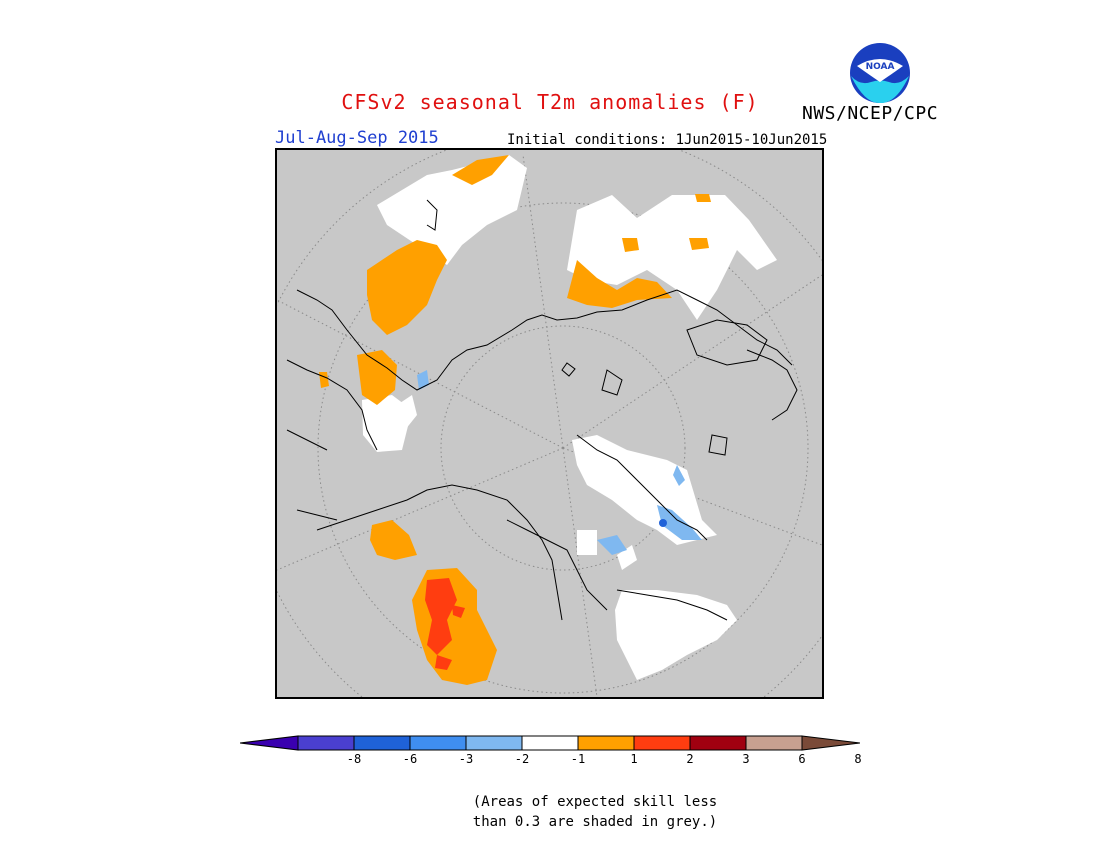 The width and height of the screenshot is (1100, 850). Describe the element at coordinates (595, 822) in the screenshot. I see `skill-note-line-2: than 0.3 are shaded in grey.)` at that location.